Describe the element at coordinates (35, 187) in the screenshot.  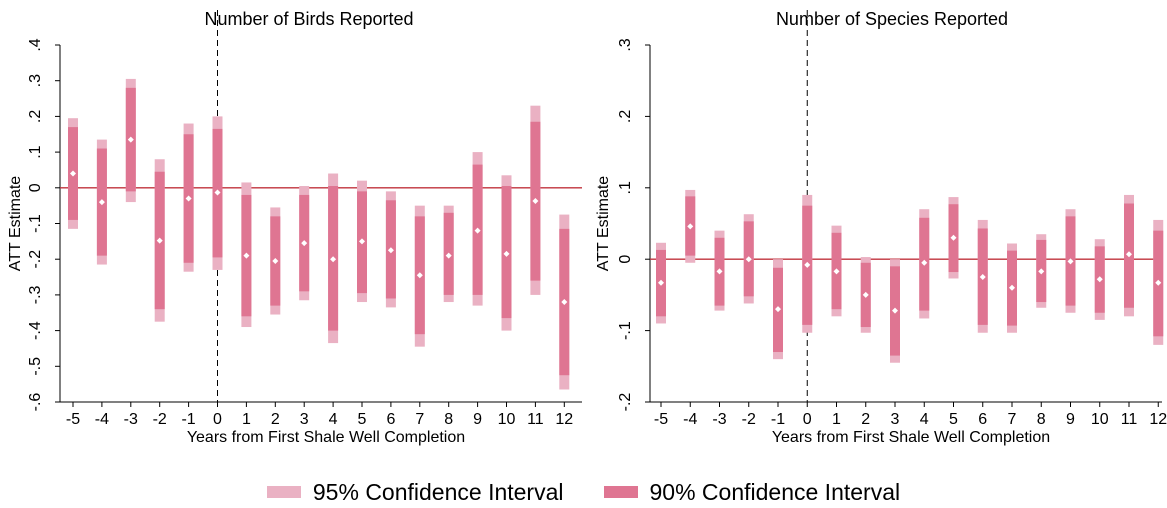
I see `y-tick-label: 0` at that location.